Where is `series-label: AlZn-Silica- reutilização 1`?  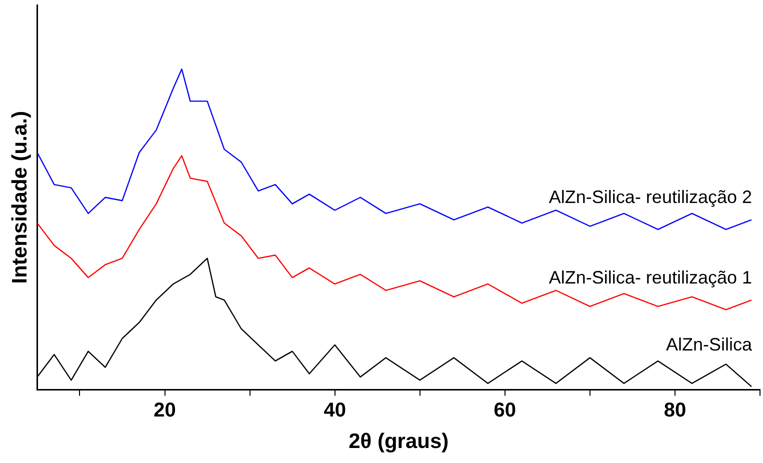 series-label: AlZn-Silica- reutilização 1 is located at coordinates (650, 277).